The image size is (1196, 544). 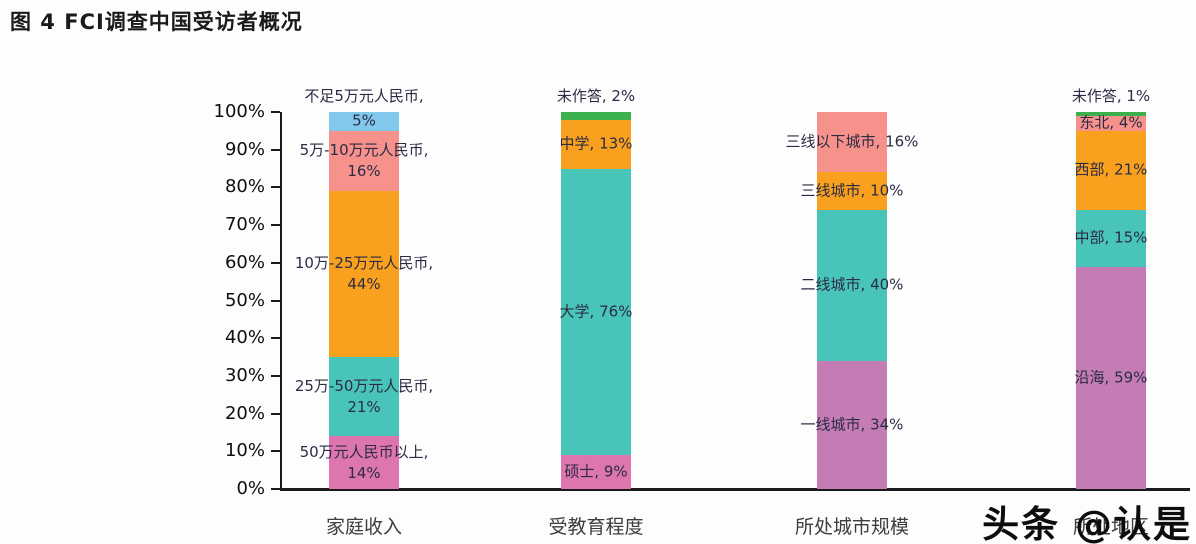 I want to click on x-axis-line, so click(x=735, y=489).